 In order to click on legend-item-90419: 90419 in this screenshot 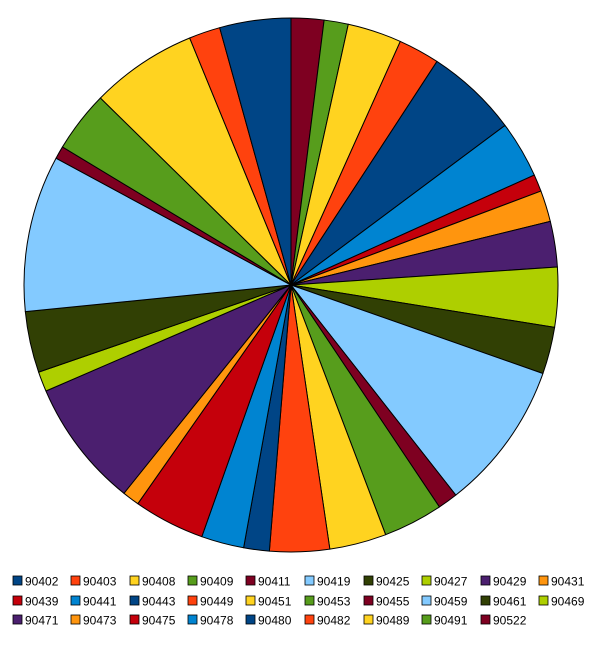, I will do `click(327, 582)`.